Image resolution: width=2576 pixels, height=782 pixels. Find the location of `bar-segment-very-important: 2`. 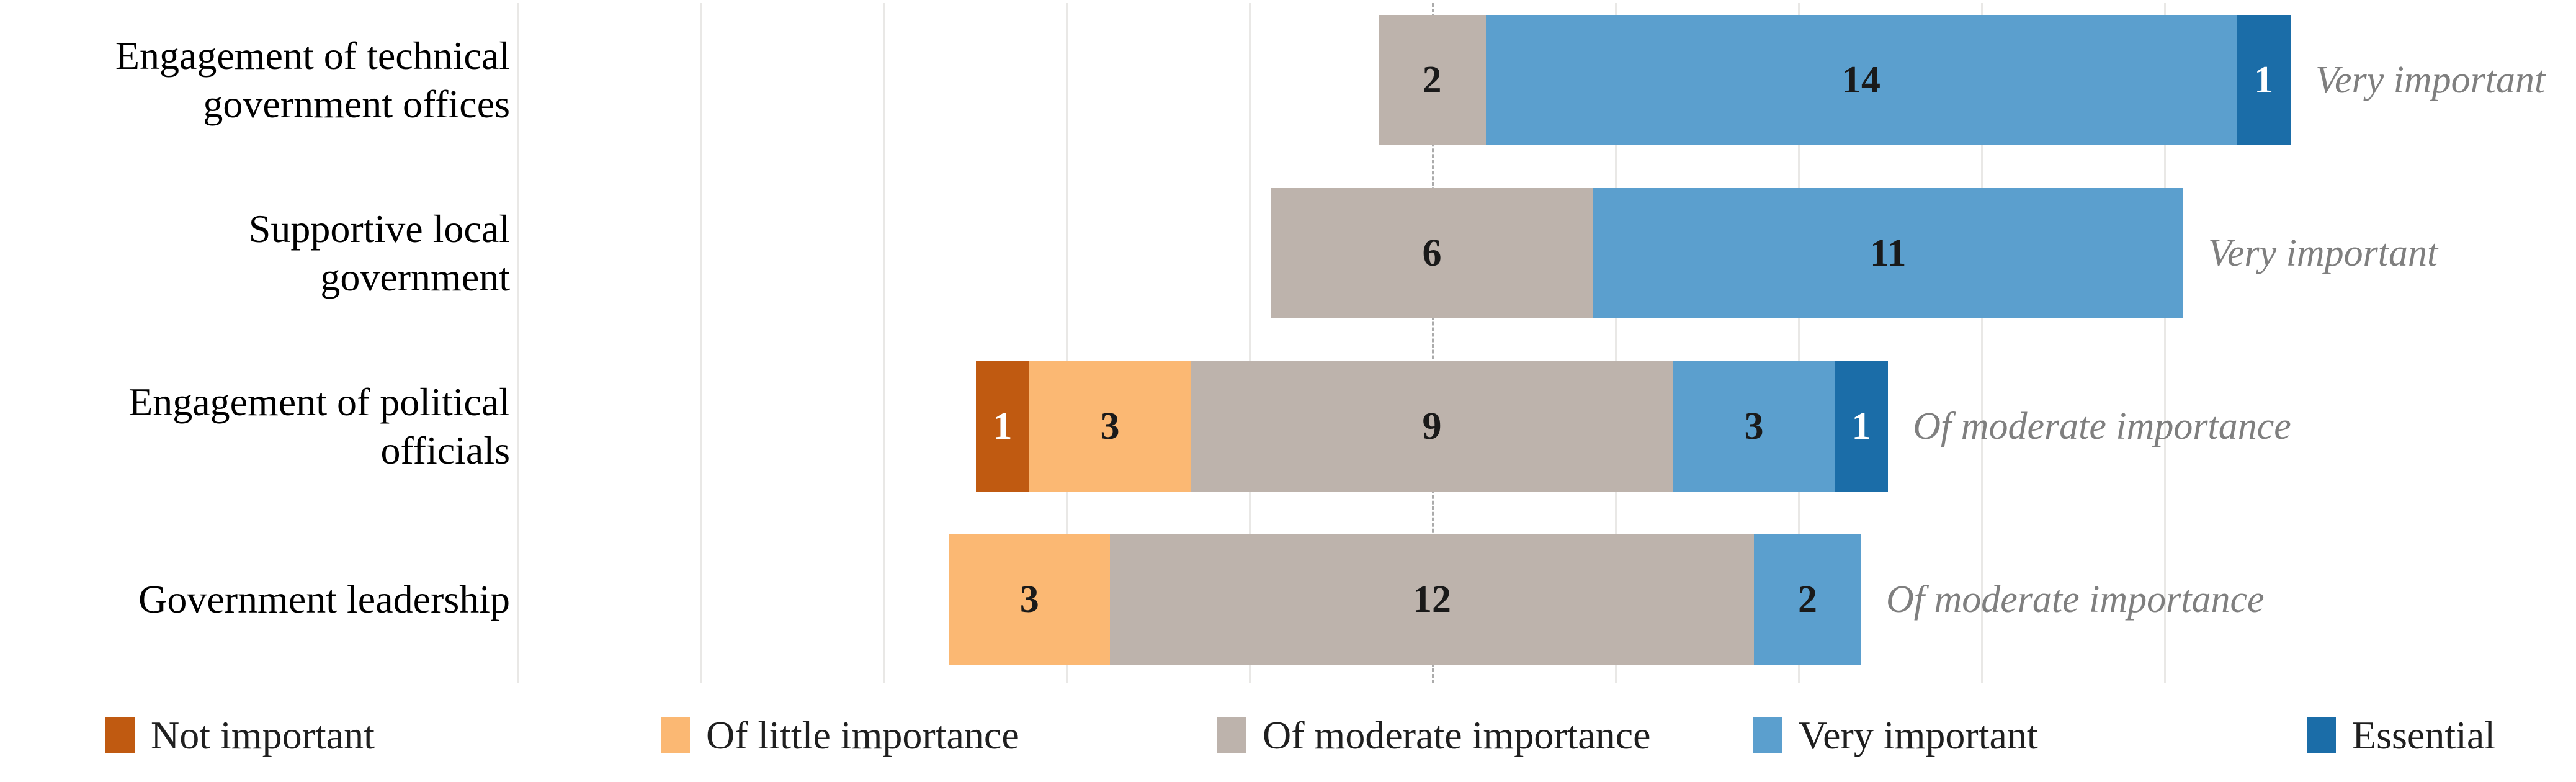

bar-segment-very-important: 2 is located at coordinates (1807, 599).